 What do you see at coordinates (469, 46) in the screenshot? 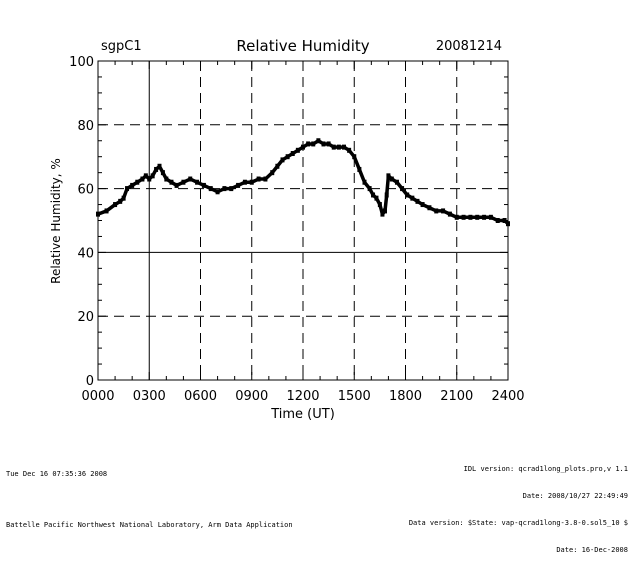
I see `date-label: 20081214` at bounding box center [469, 46].